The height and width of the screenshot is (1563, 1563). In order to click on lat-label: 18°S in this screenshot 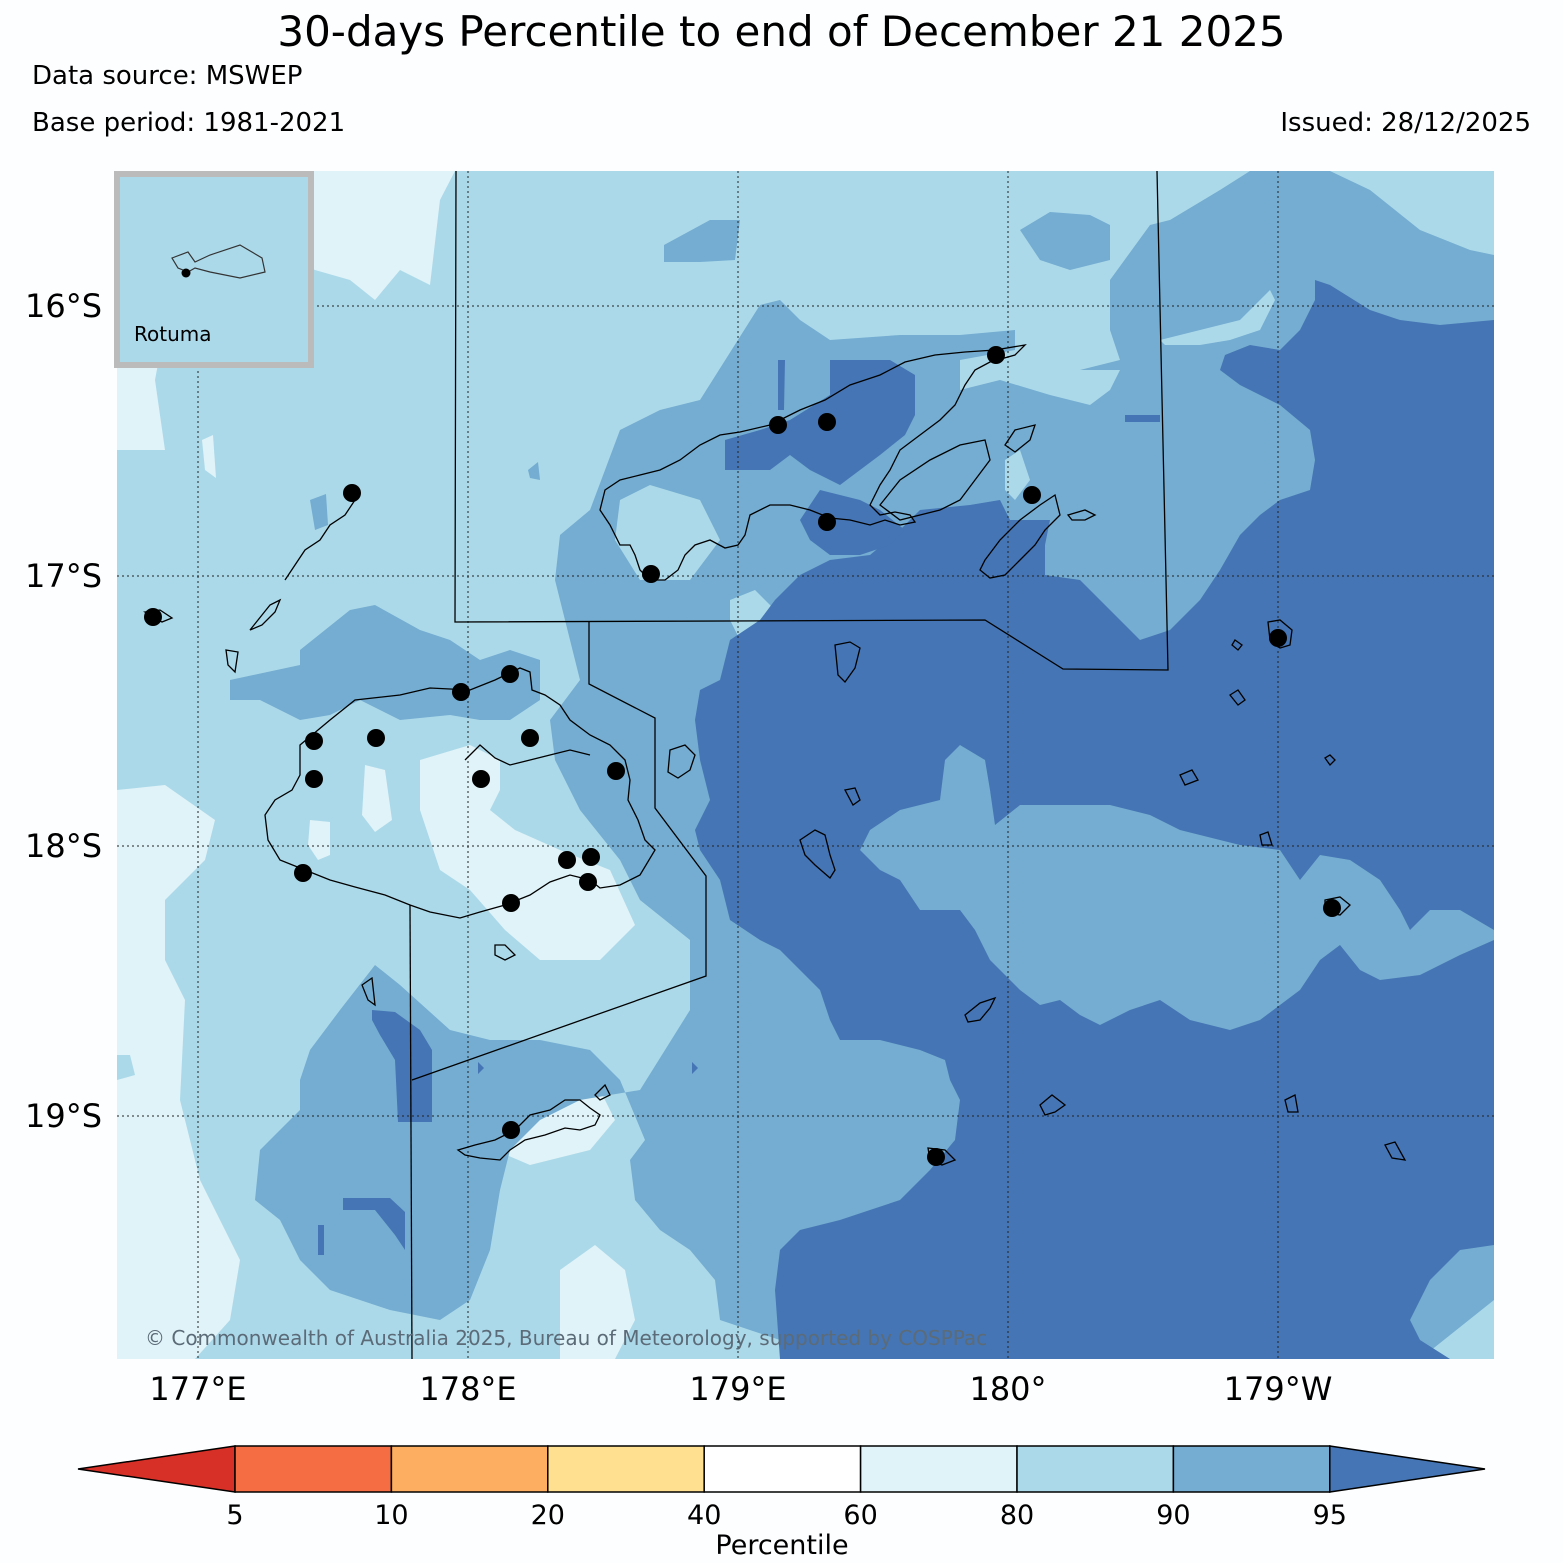, I will do `click(63, 846)`.